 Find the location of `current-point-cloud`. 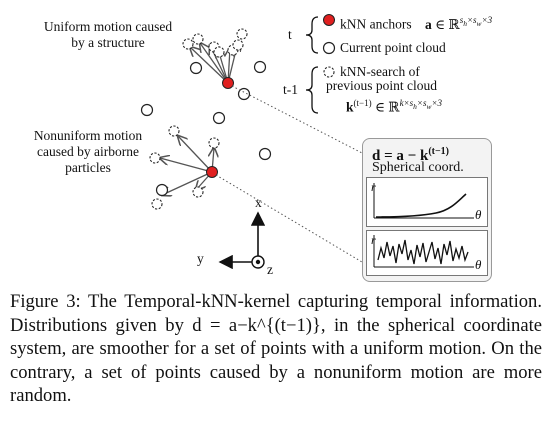

current-point-cloud is located at coordinates (206, 128).